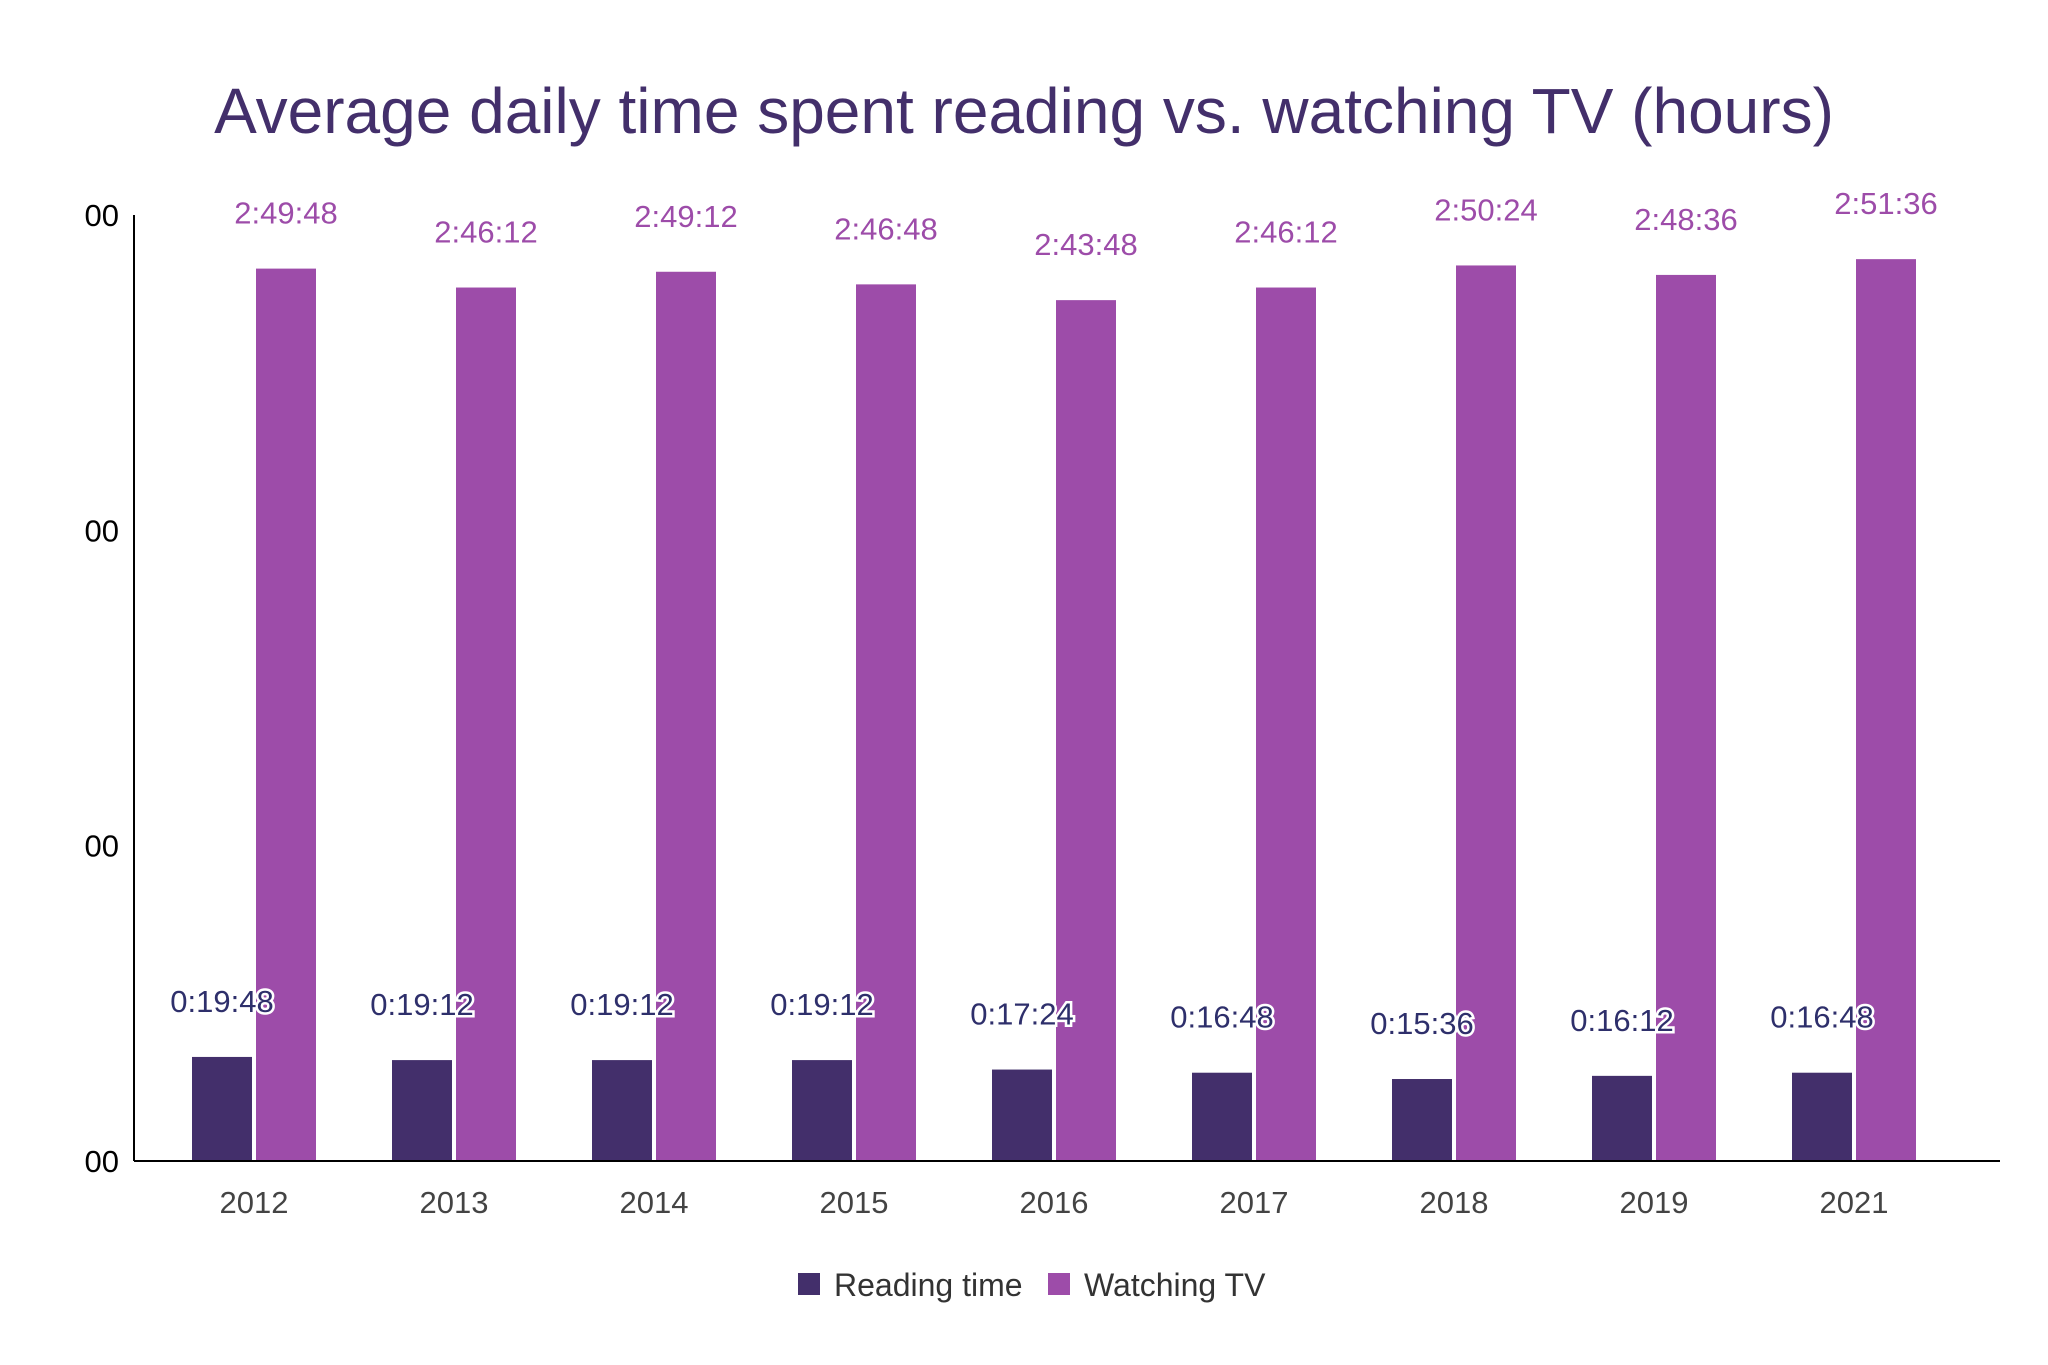 Image resolution: width=2048 pixels, height=1365 pixels. Describe the element at coordinates (1485, 209) in the screenshot. I see `data-label-watching-tv: 2:50:24` at that location.